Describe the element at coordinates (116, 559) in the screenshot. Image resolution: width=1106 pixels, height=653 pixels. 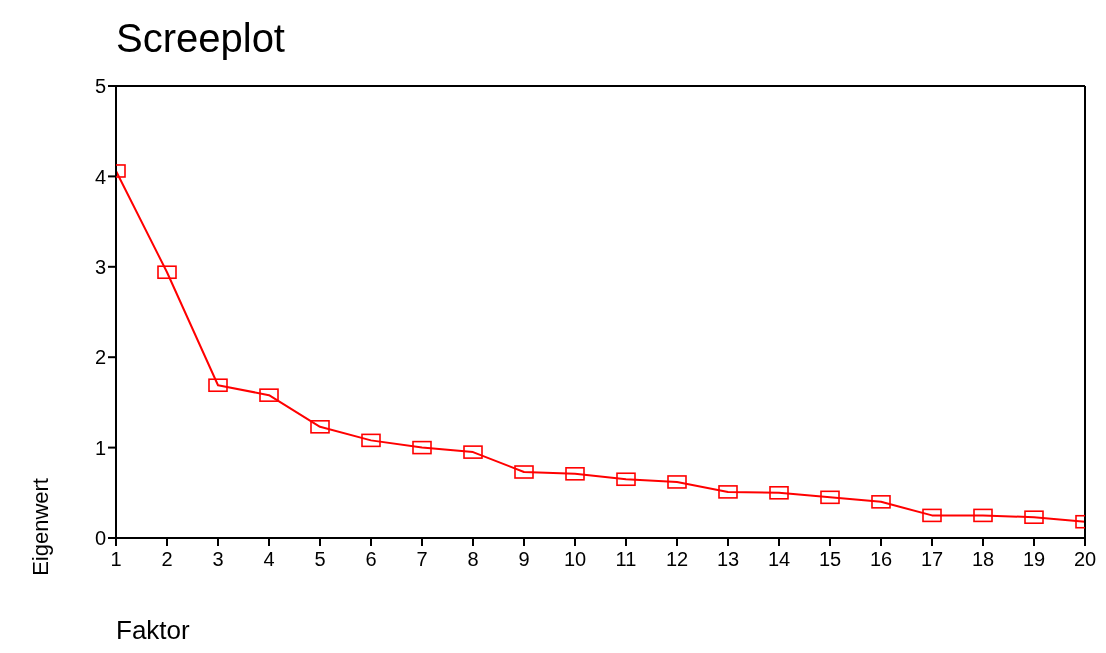
I see `x-tick-label: 1` at that location.